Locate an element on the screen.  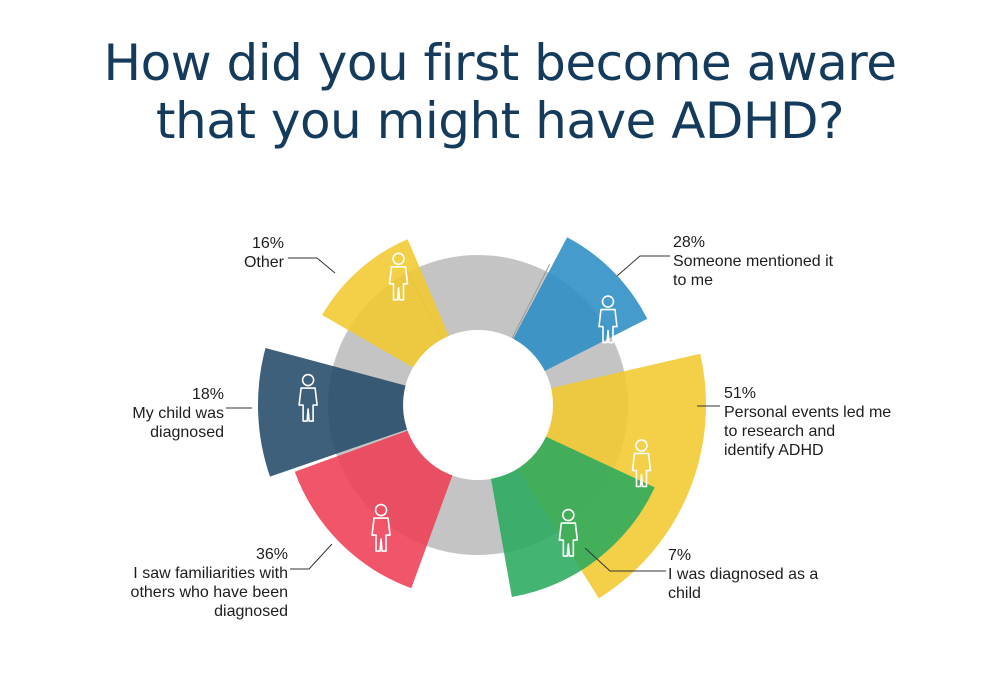
label-diagnosed-as-child: 7% I was diagnosed as a child is located at coordinates (743, 574).